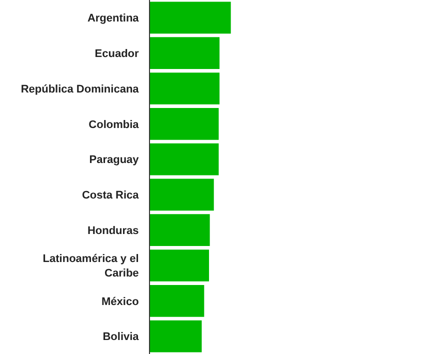  Describe the element at coordinates (117, 54) in the screenshot. I see `y-tick-label: Ecuador` at that location.